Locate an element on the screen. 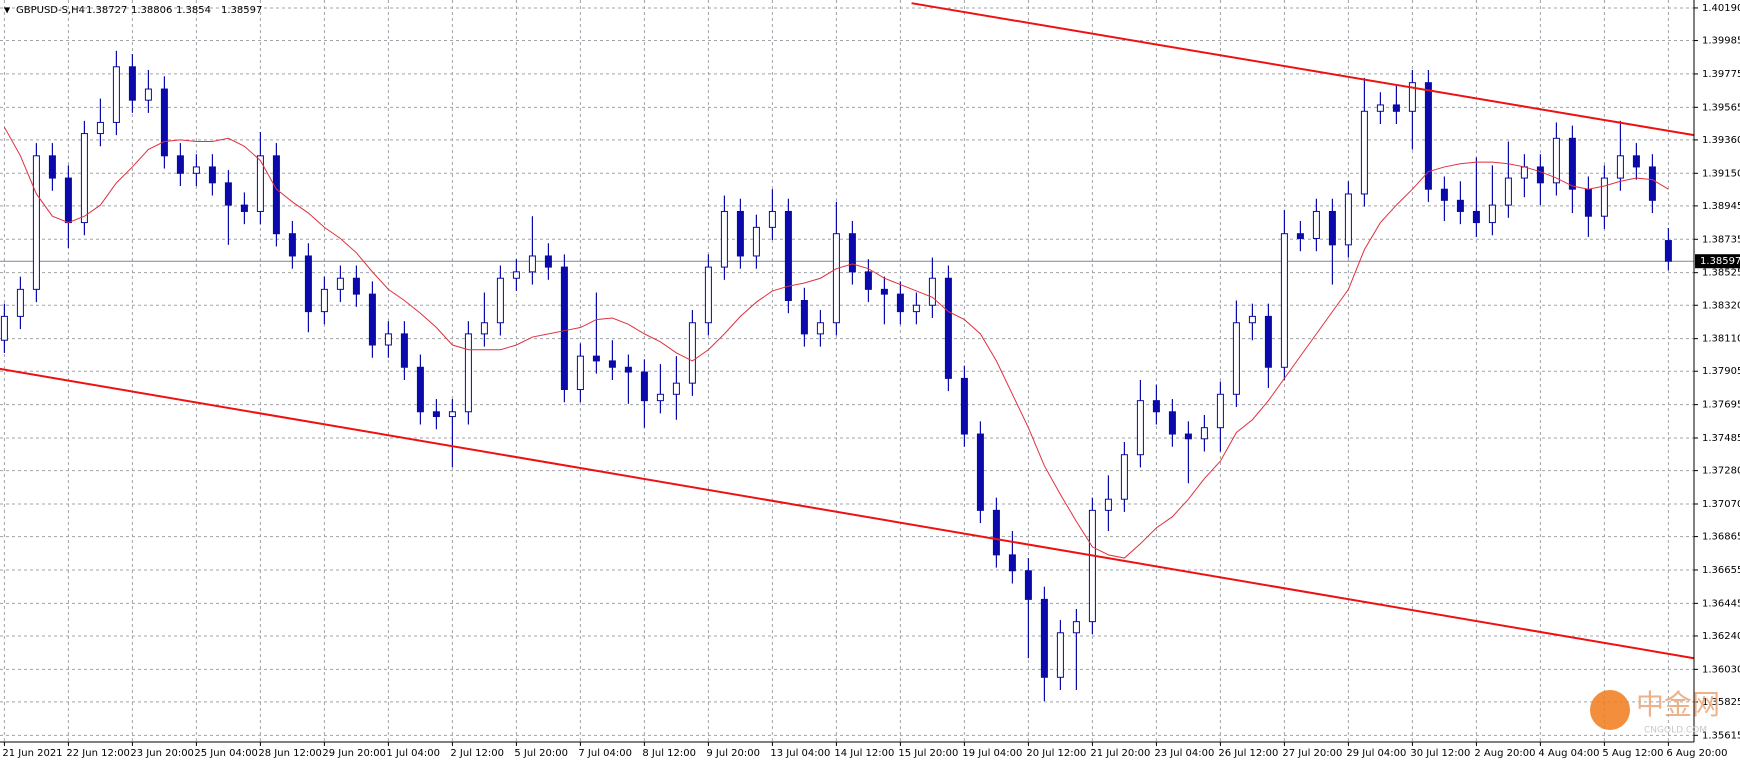 The image size is (1740, 760). header-text: 1.38806 is located at coordinates (151, 10).